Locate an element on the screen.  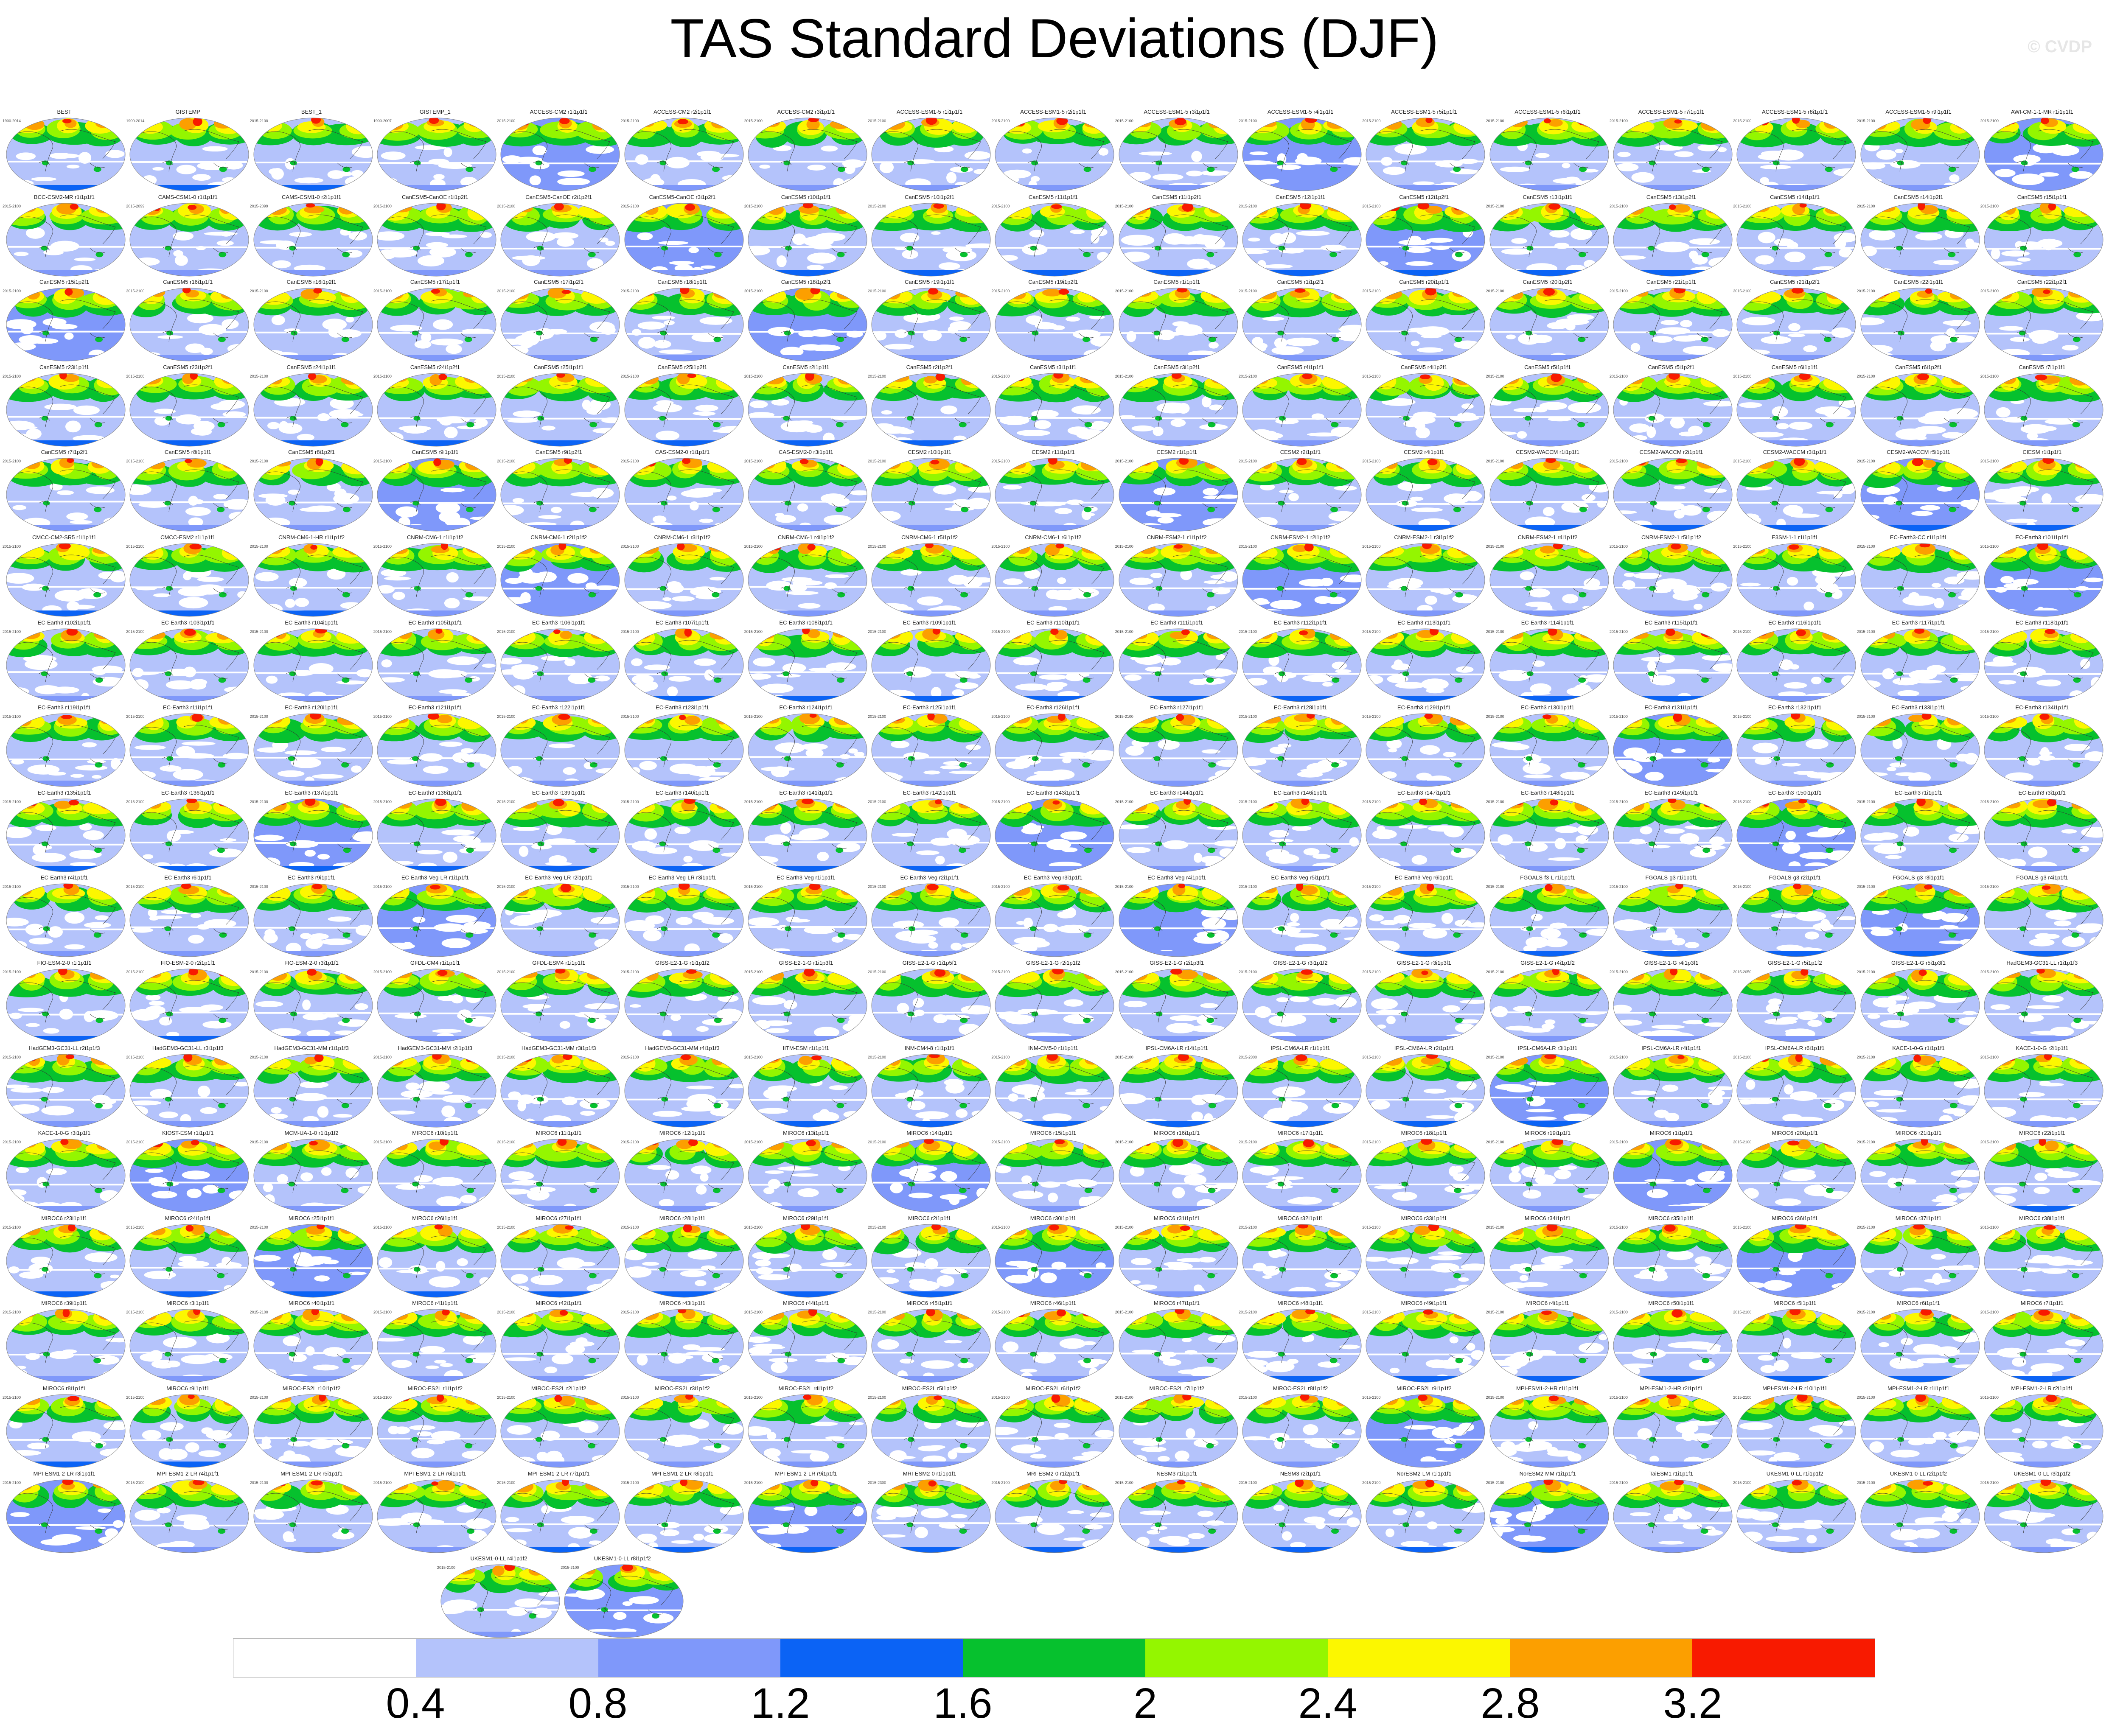
map-panel: FGOALS-g3 r2i1p1f1 2015-2100 is located at coordinates (1795, 916).